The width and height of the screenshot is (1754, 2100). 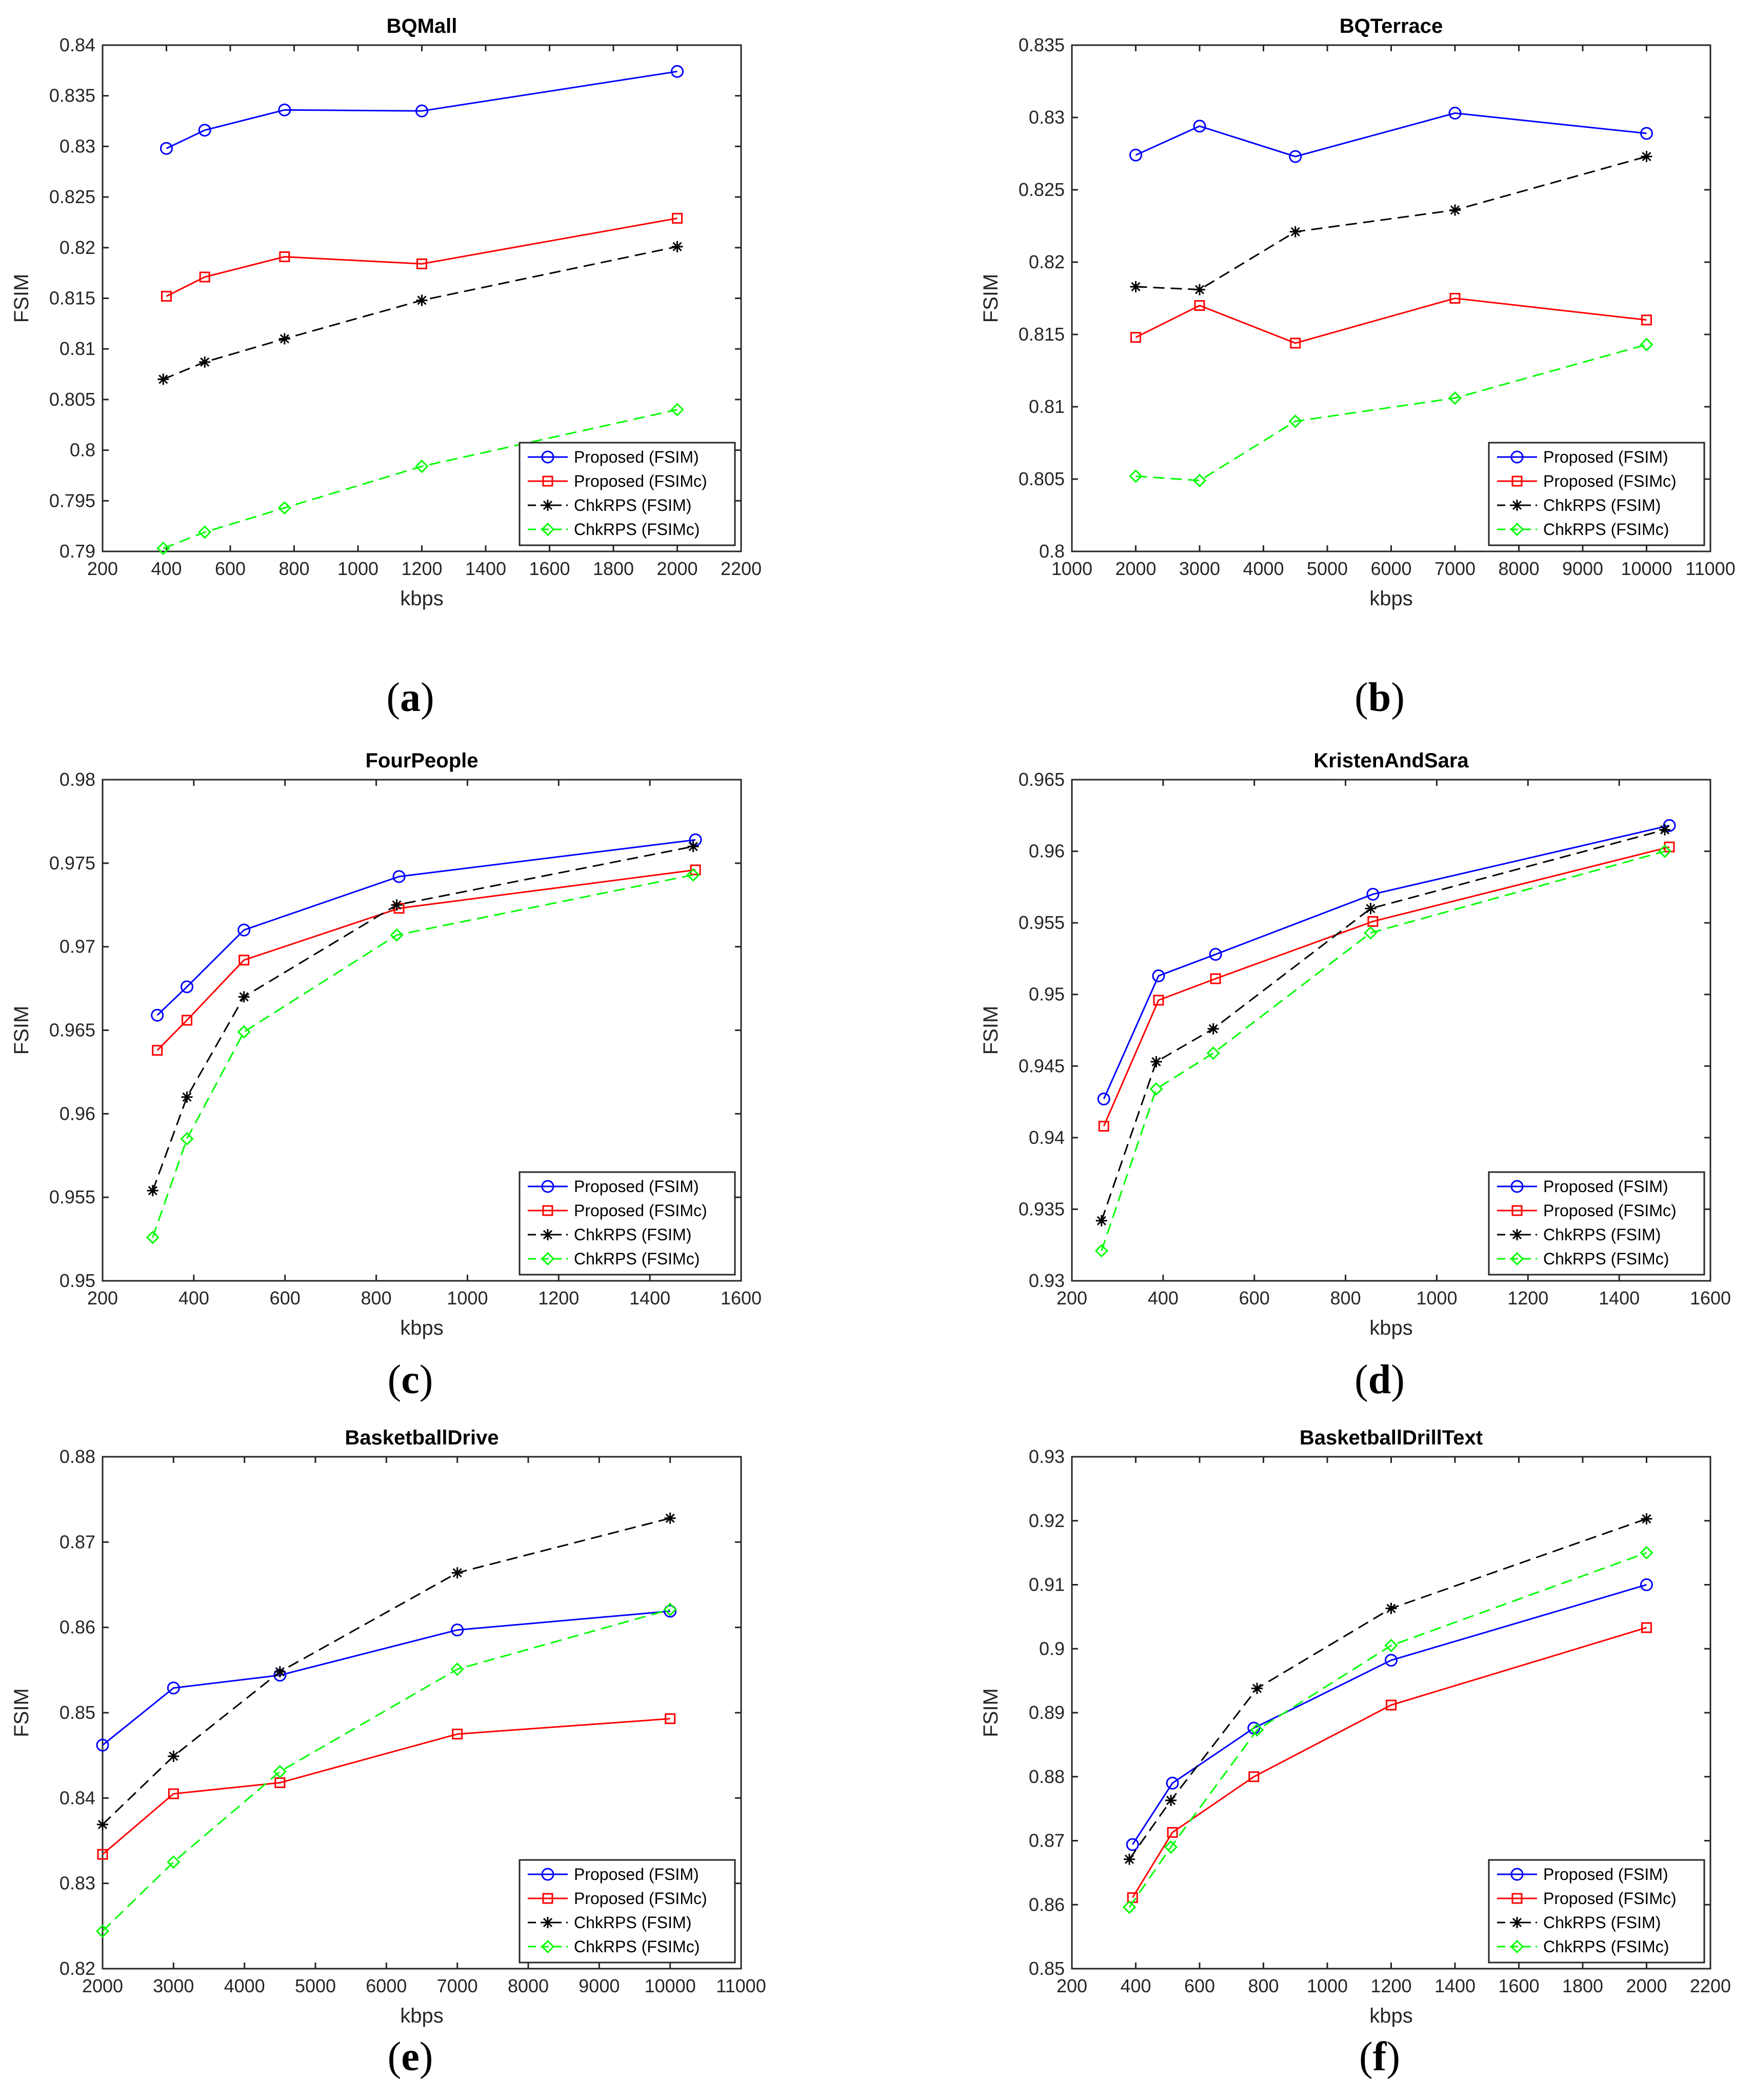 I want to click on y-tick-label: 0.835, so click(x=1042, y=44).